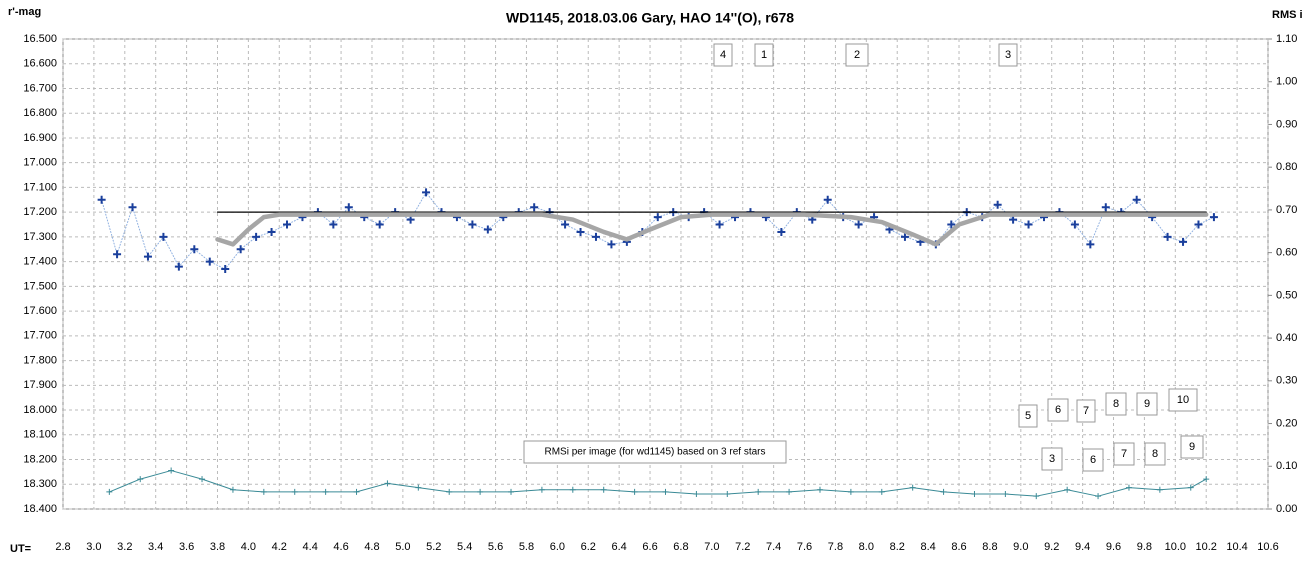 The height and width of the screenshot is (567, 1316). Describe the element at coordinates (310, 547) in the screenshot. I see `x-tick-label: 4.4` at that location.